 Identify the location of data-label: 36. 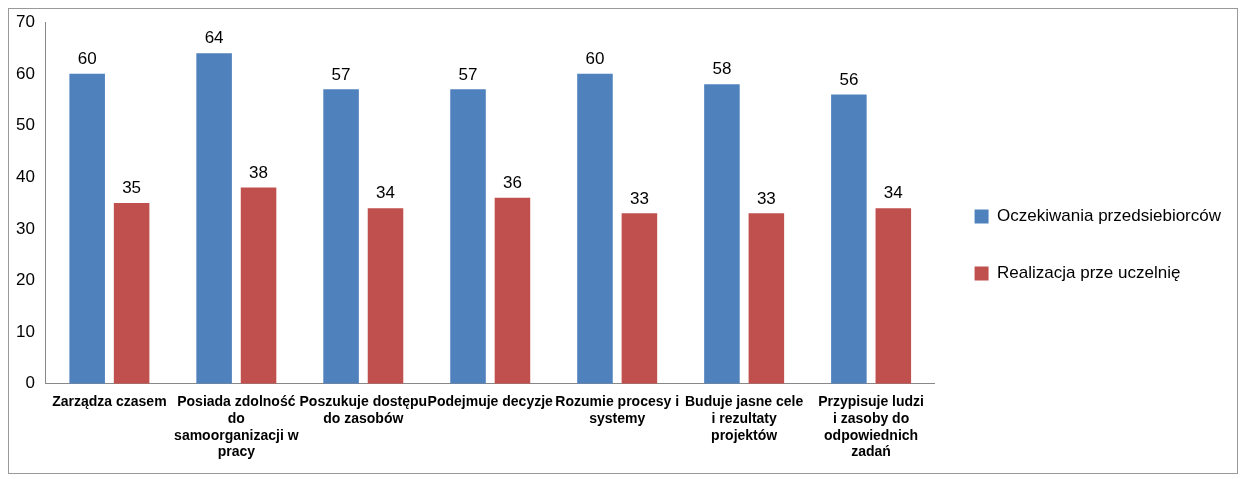
(512, 183).